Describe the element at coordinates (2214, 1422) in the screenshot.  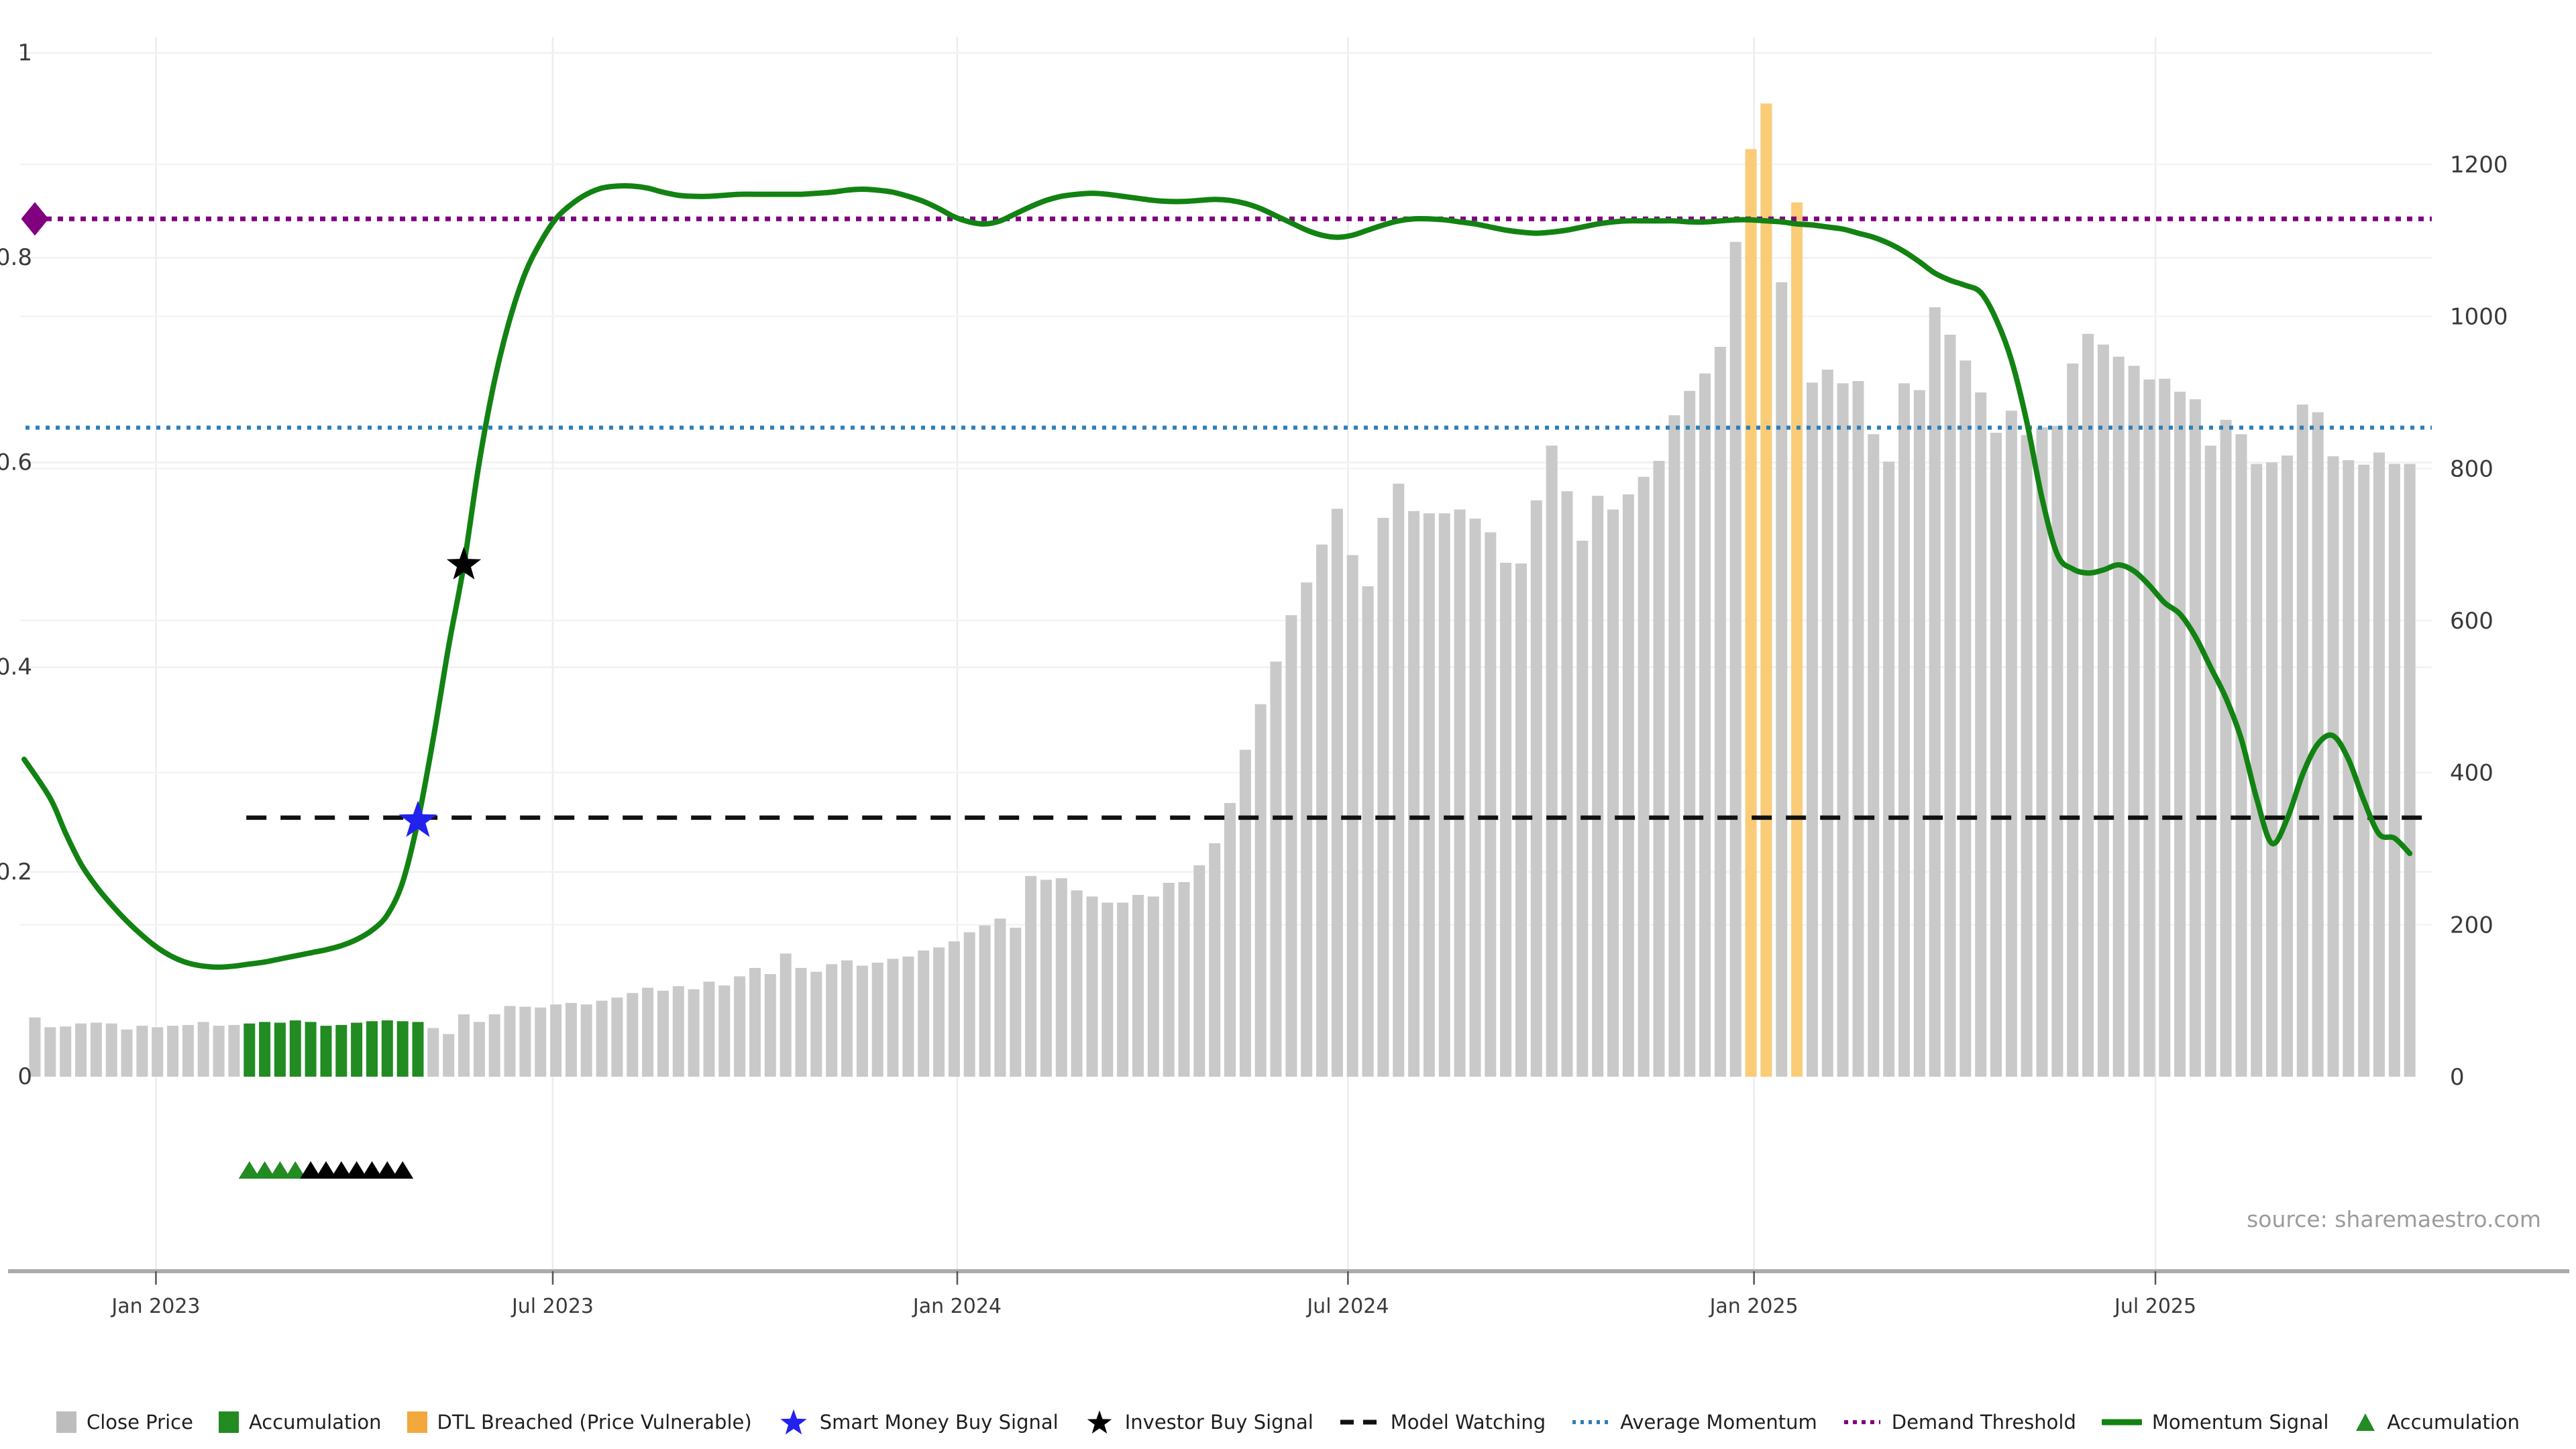
I see `legend-item: Momentum Signal` at that location.